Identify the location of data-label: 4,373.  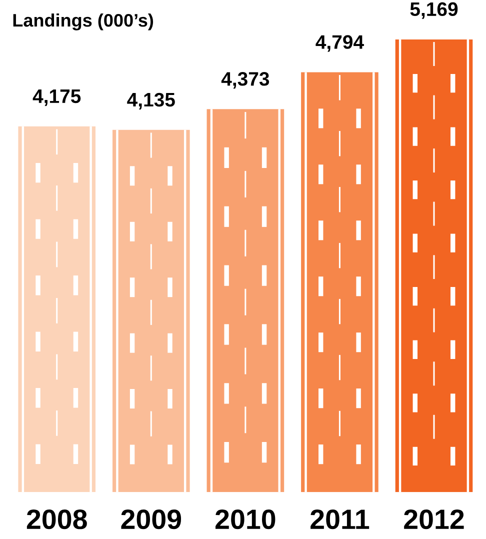
(245, 80).